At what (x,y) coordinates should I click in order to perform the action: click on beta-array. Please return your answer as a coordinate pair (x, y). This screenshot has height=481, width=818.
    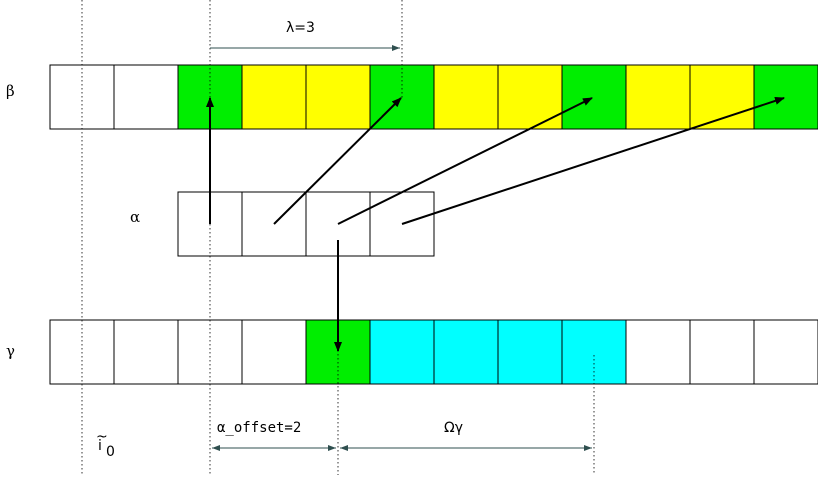
    Looking at the image, I should click on (433, 97).